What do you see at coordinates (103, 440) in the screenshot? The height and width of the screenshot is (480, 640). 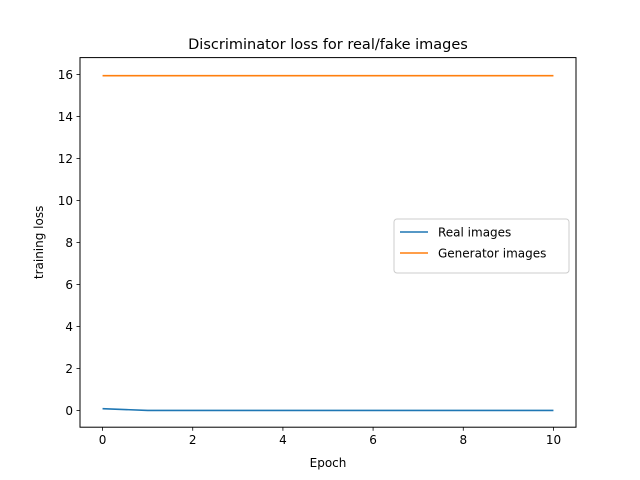 I see `x-tick-label: 0` at bounding box center [103, 440].